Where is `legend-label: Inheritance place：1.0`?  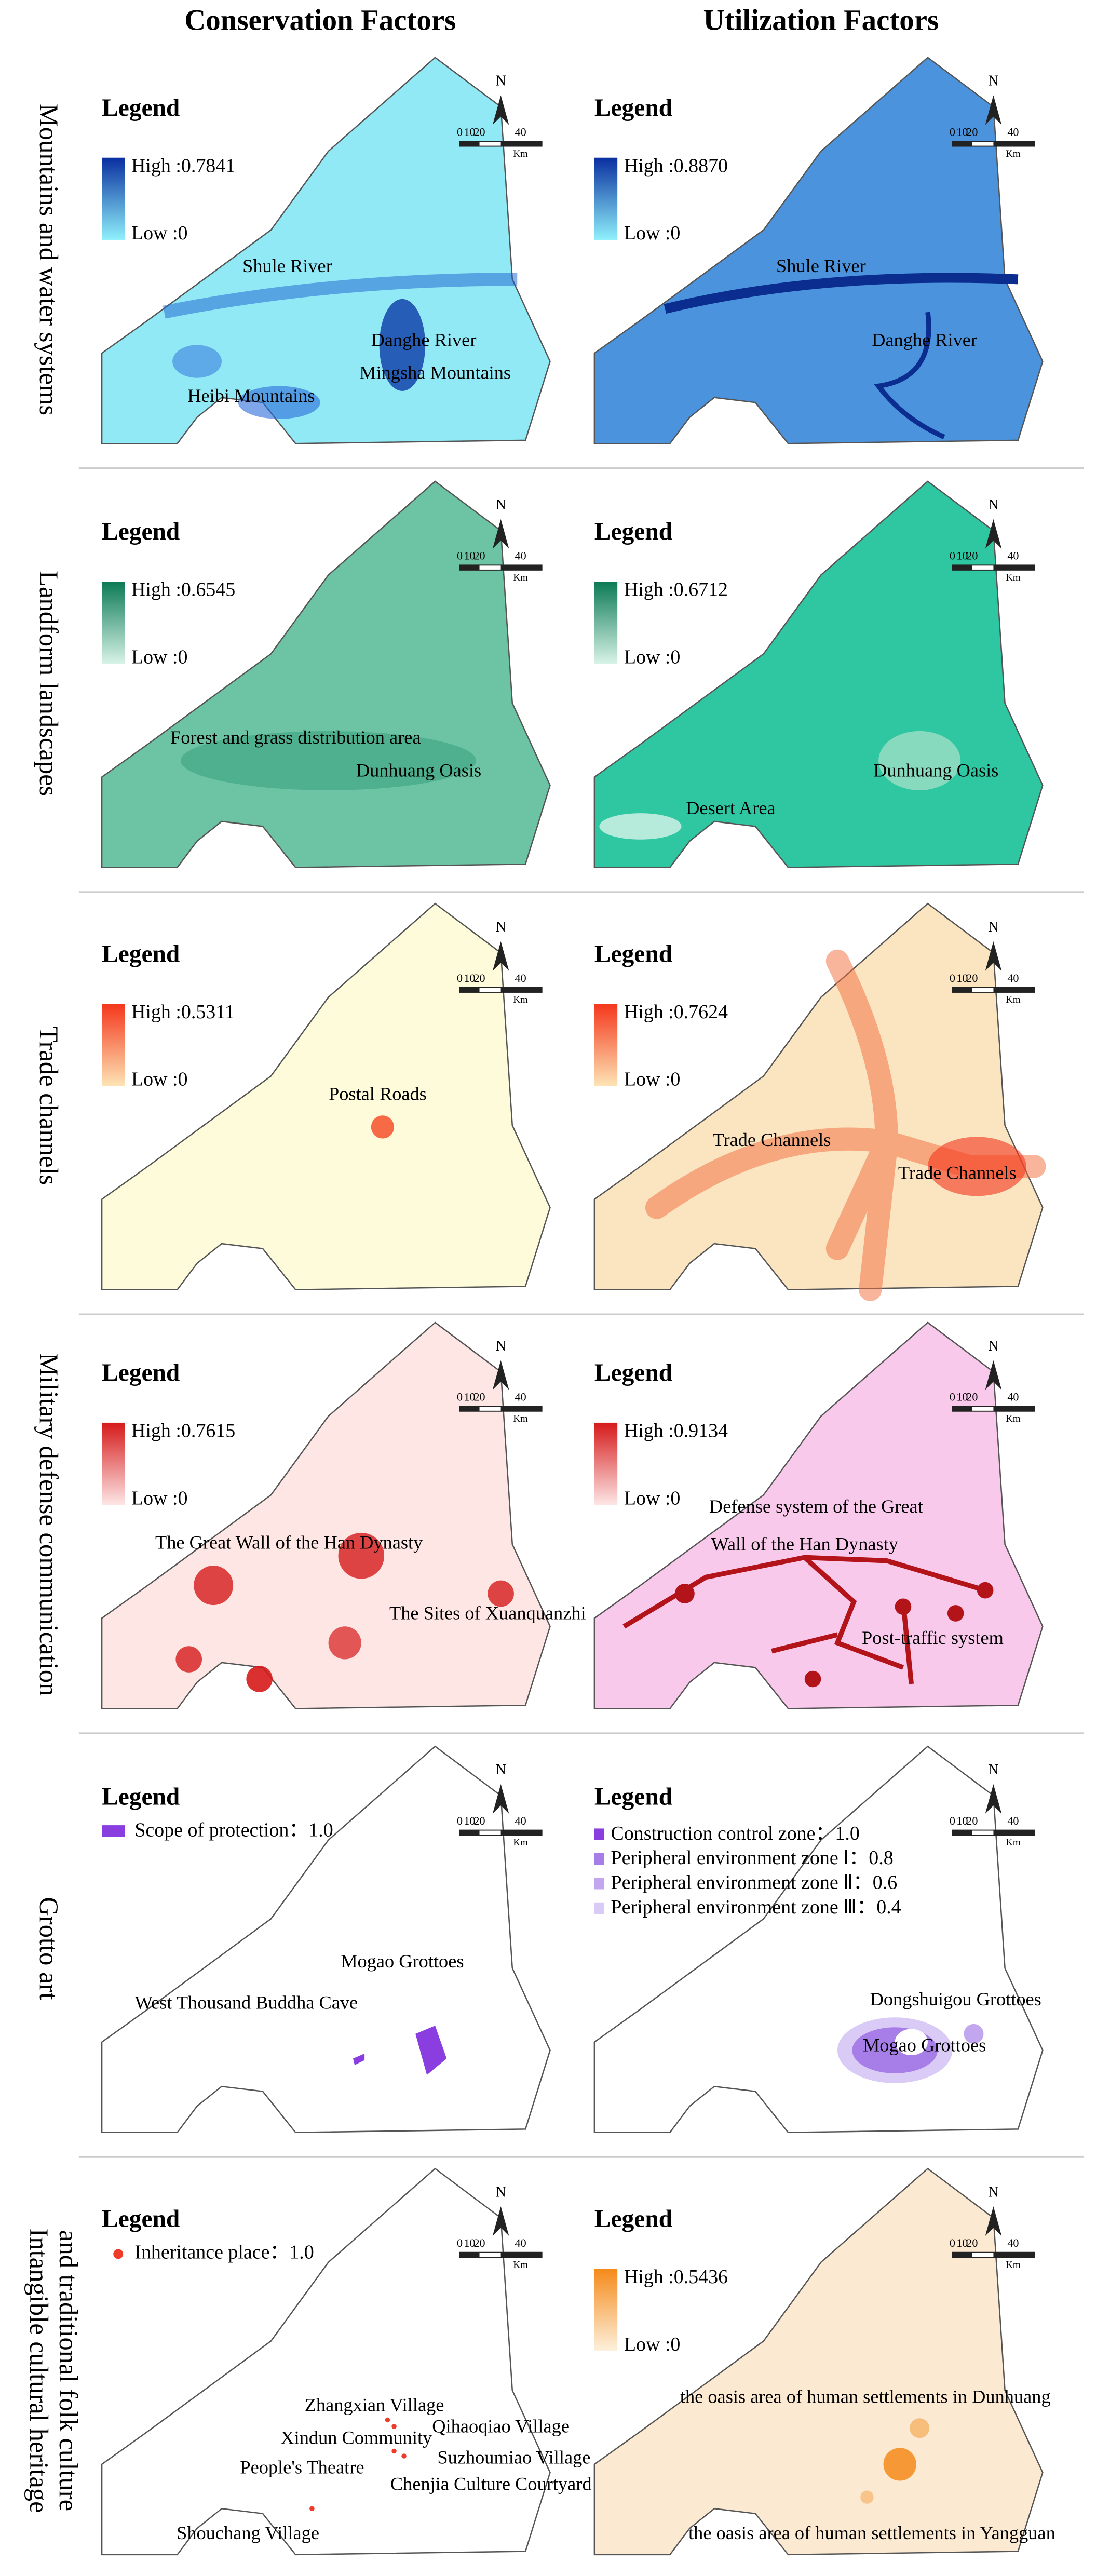
legend-label: Inheritance place：1.0 is located at coordinates (224, 2252).